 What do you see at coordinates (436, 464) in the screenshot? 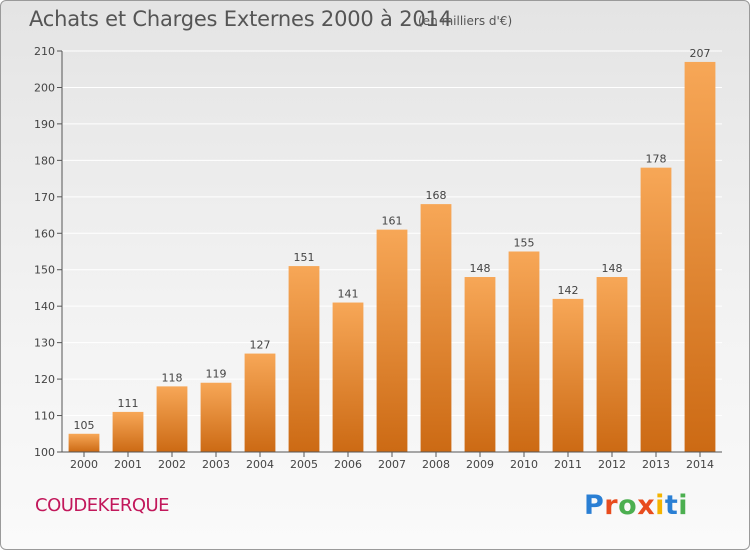
I see `x-tick-label-2008: 2008` at bounding box center [436, 464].